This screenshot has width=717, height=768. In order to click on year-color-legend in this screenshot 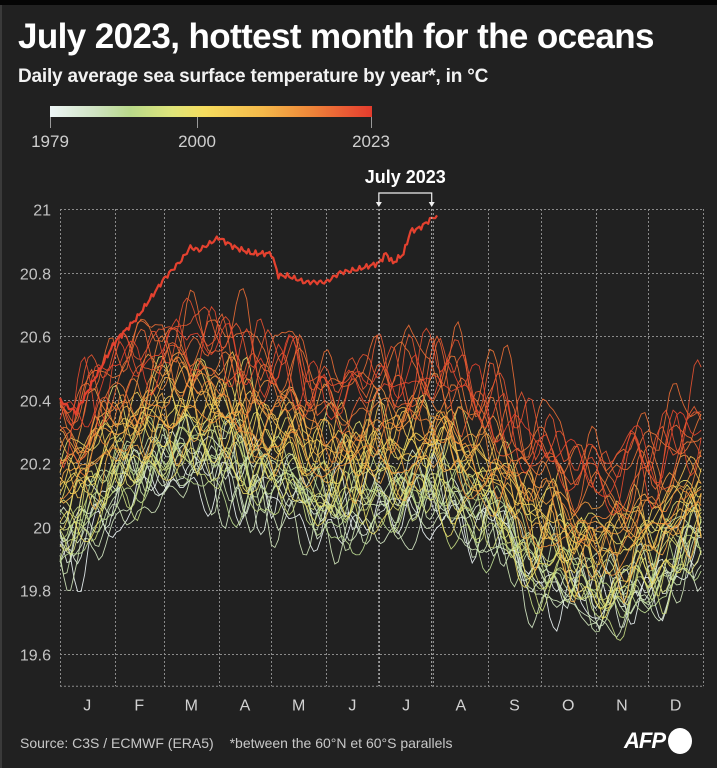, I will do `click(211, 111)`.